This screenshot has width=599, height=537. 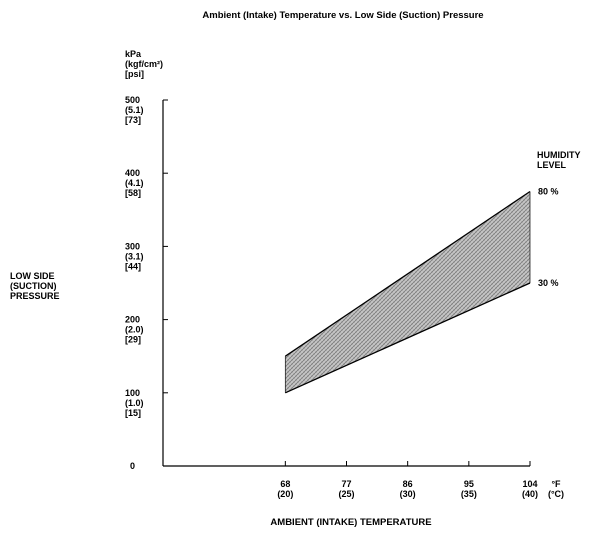 I want to click on x-tick-label: 104, so click(x=529, y=484).